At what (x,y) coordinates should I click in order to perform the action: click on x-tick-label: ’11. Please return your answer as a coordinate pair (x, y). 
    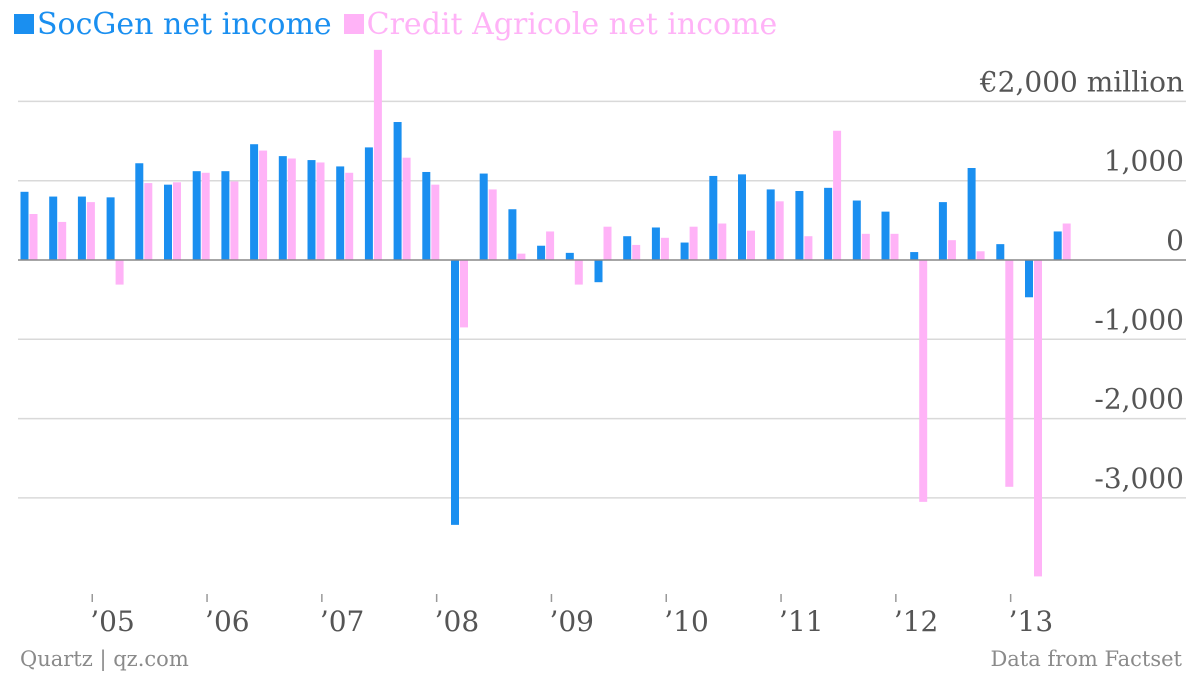
    Looking at the image, I should click on (801, 621).